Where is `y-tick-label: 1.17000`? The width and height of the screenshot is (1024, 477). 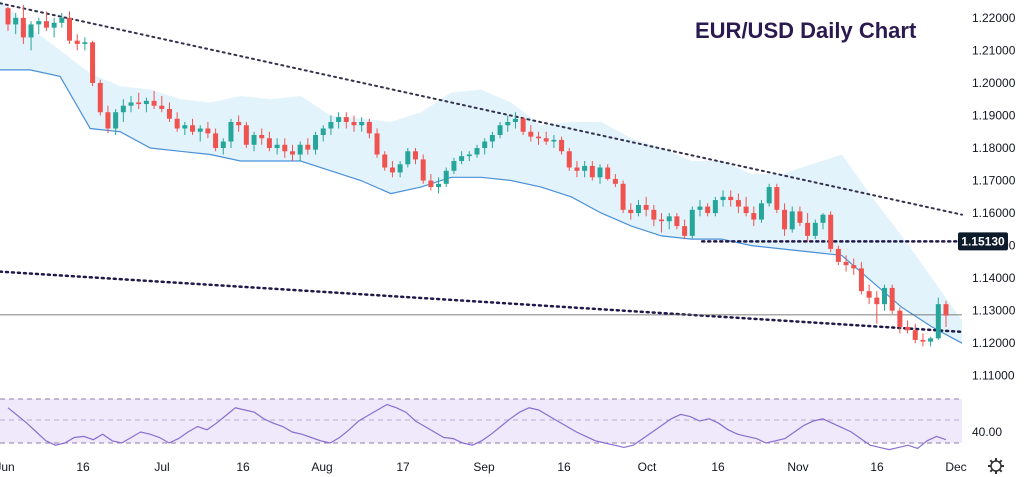
y-tick-label: 1.17000 is located at coordinates (994, 181).